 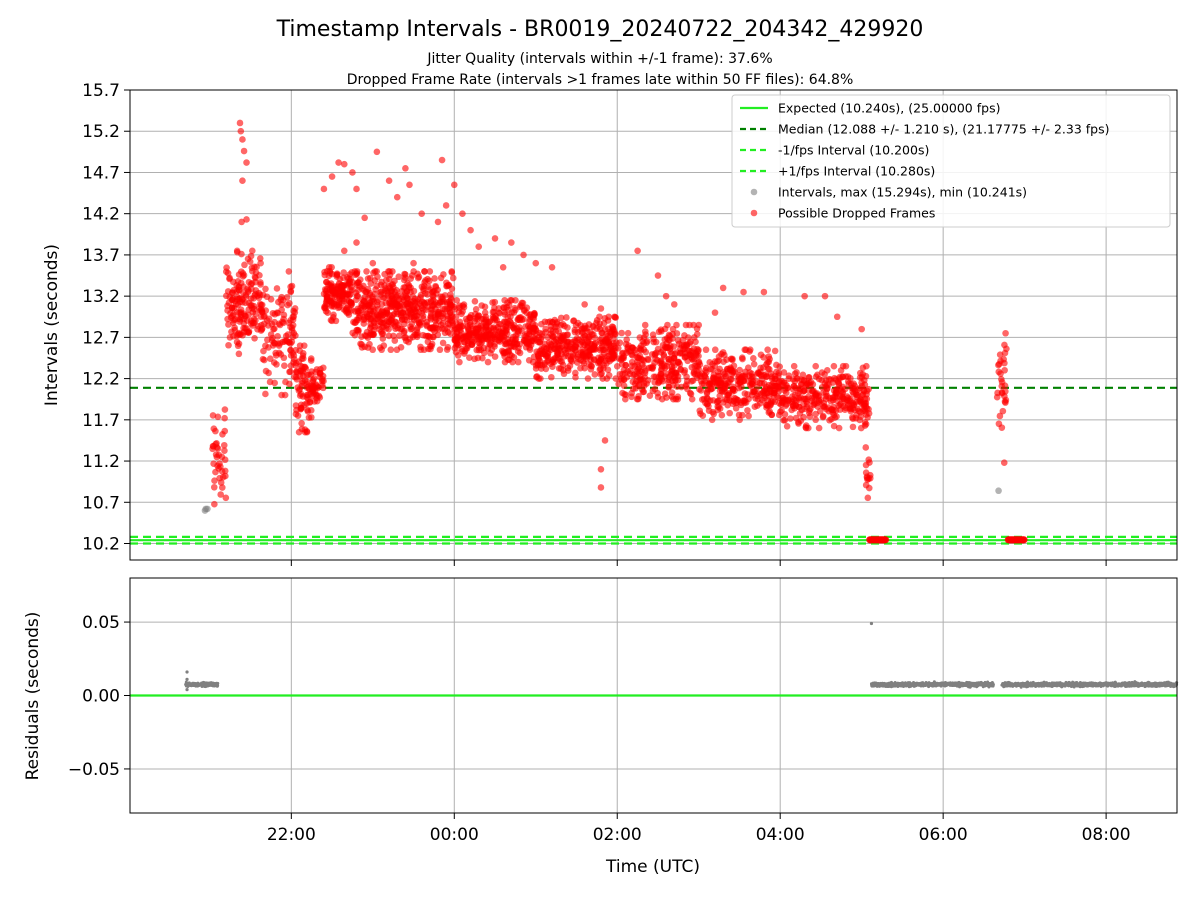 I want to click on legend-label: Intervals, max (15.294s), min (10.241s), so click(x=902, y=192).